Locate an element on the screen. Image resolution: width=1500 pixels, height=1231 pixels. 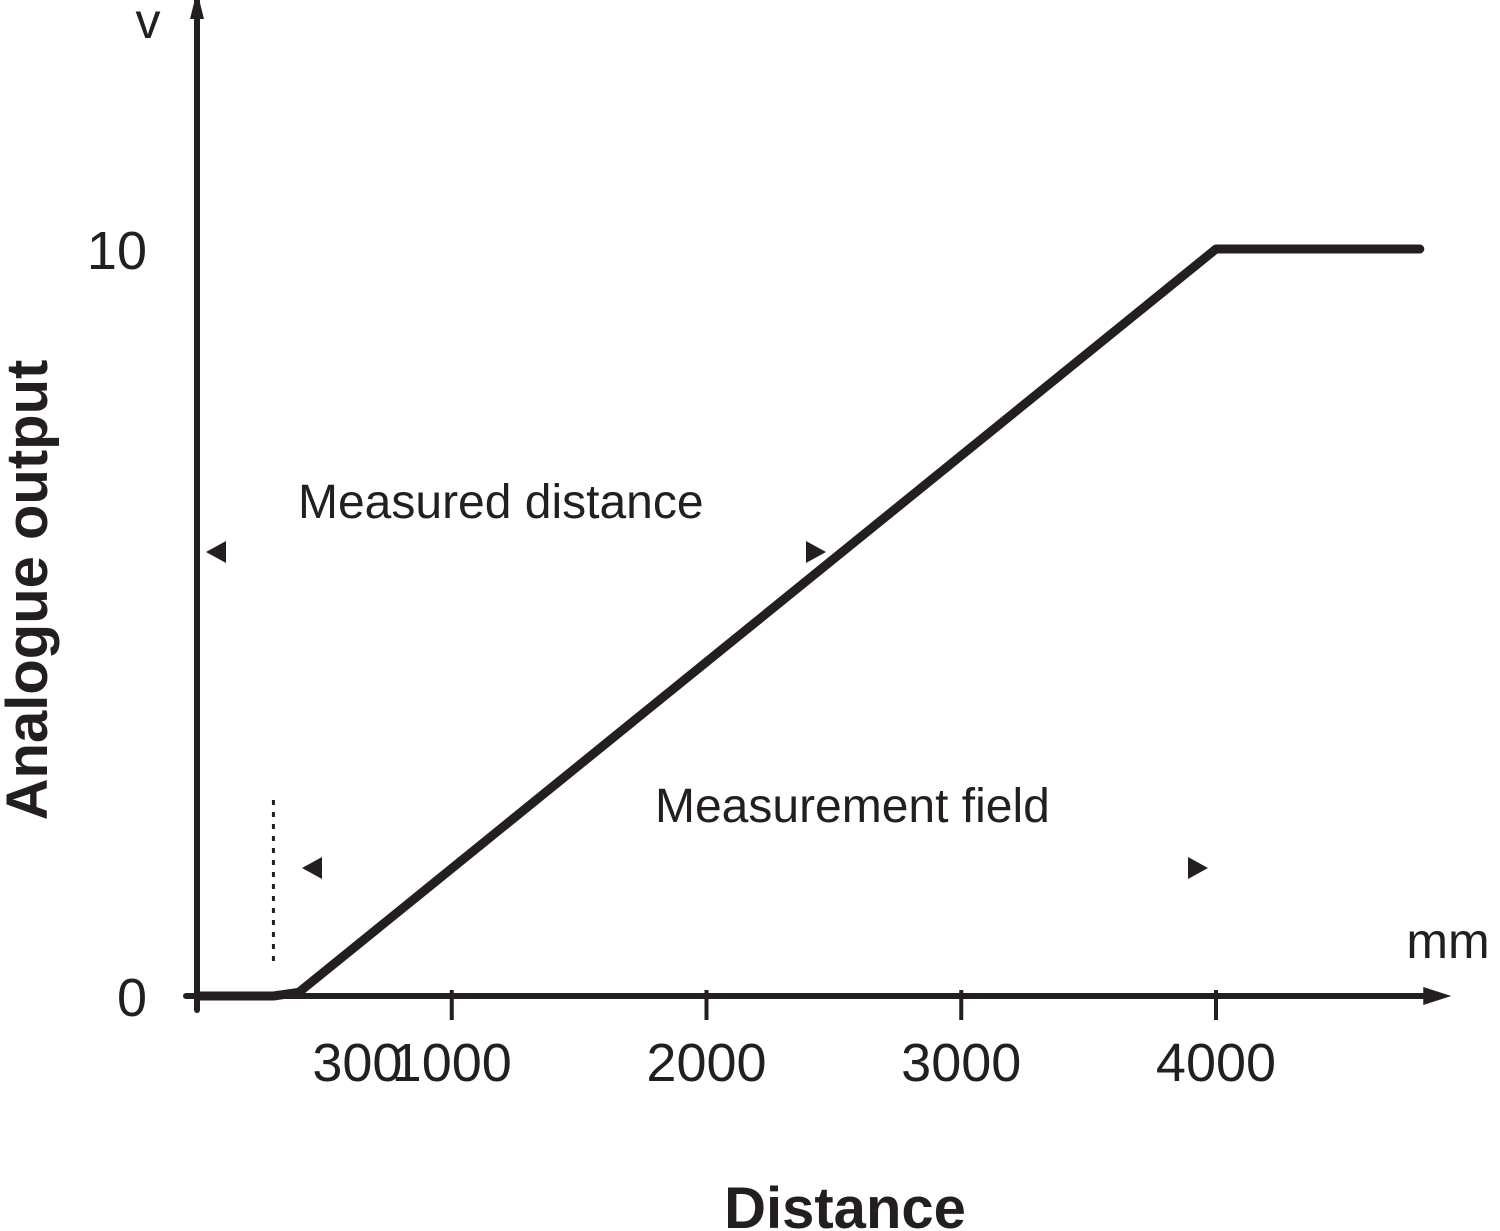
x-tick-label: 3000 is located at coordinates (961, 1063).